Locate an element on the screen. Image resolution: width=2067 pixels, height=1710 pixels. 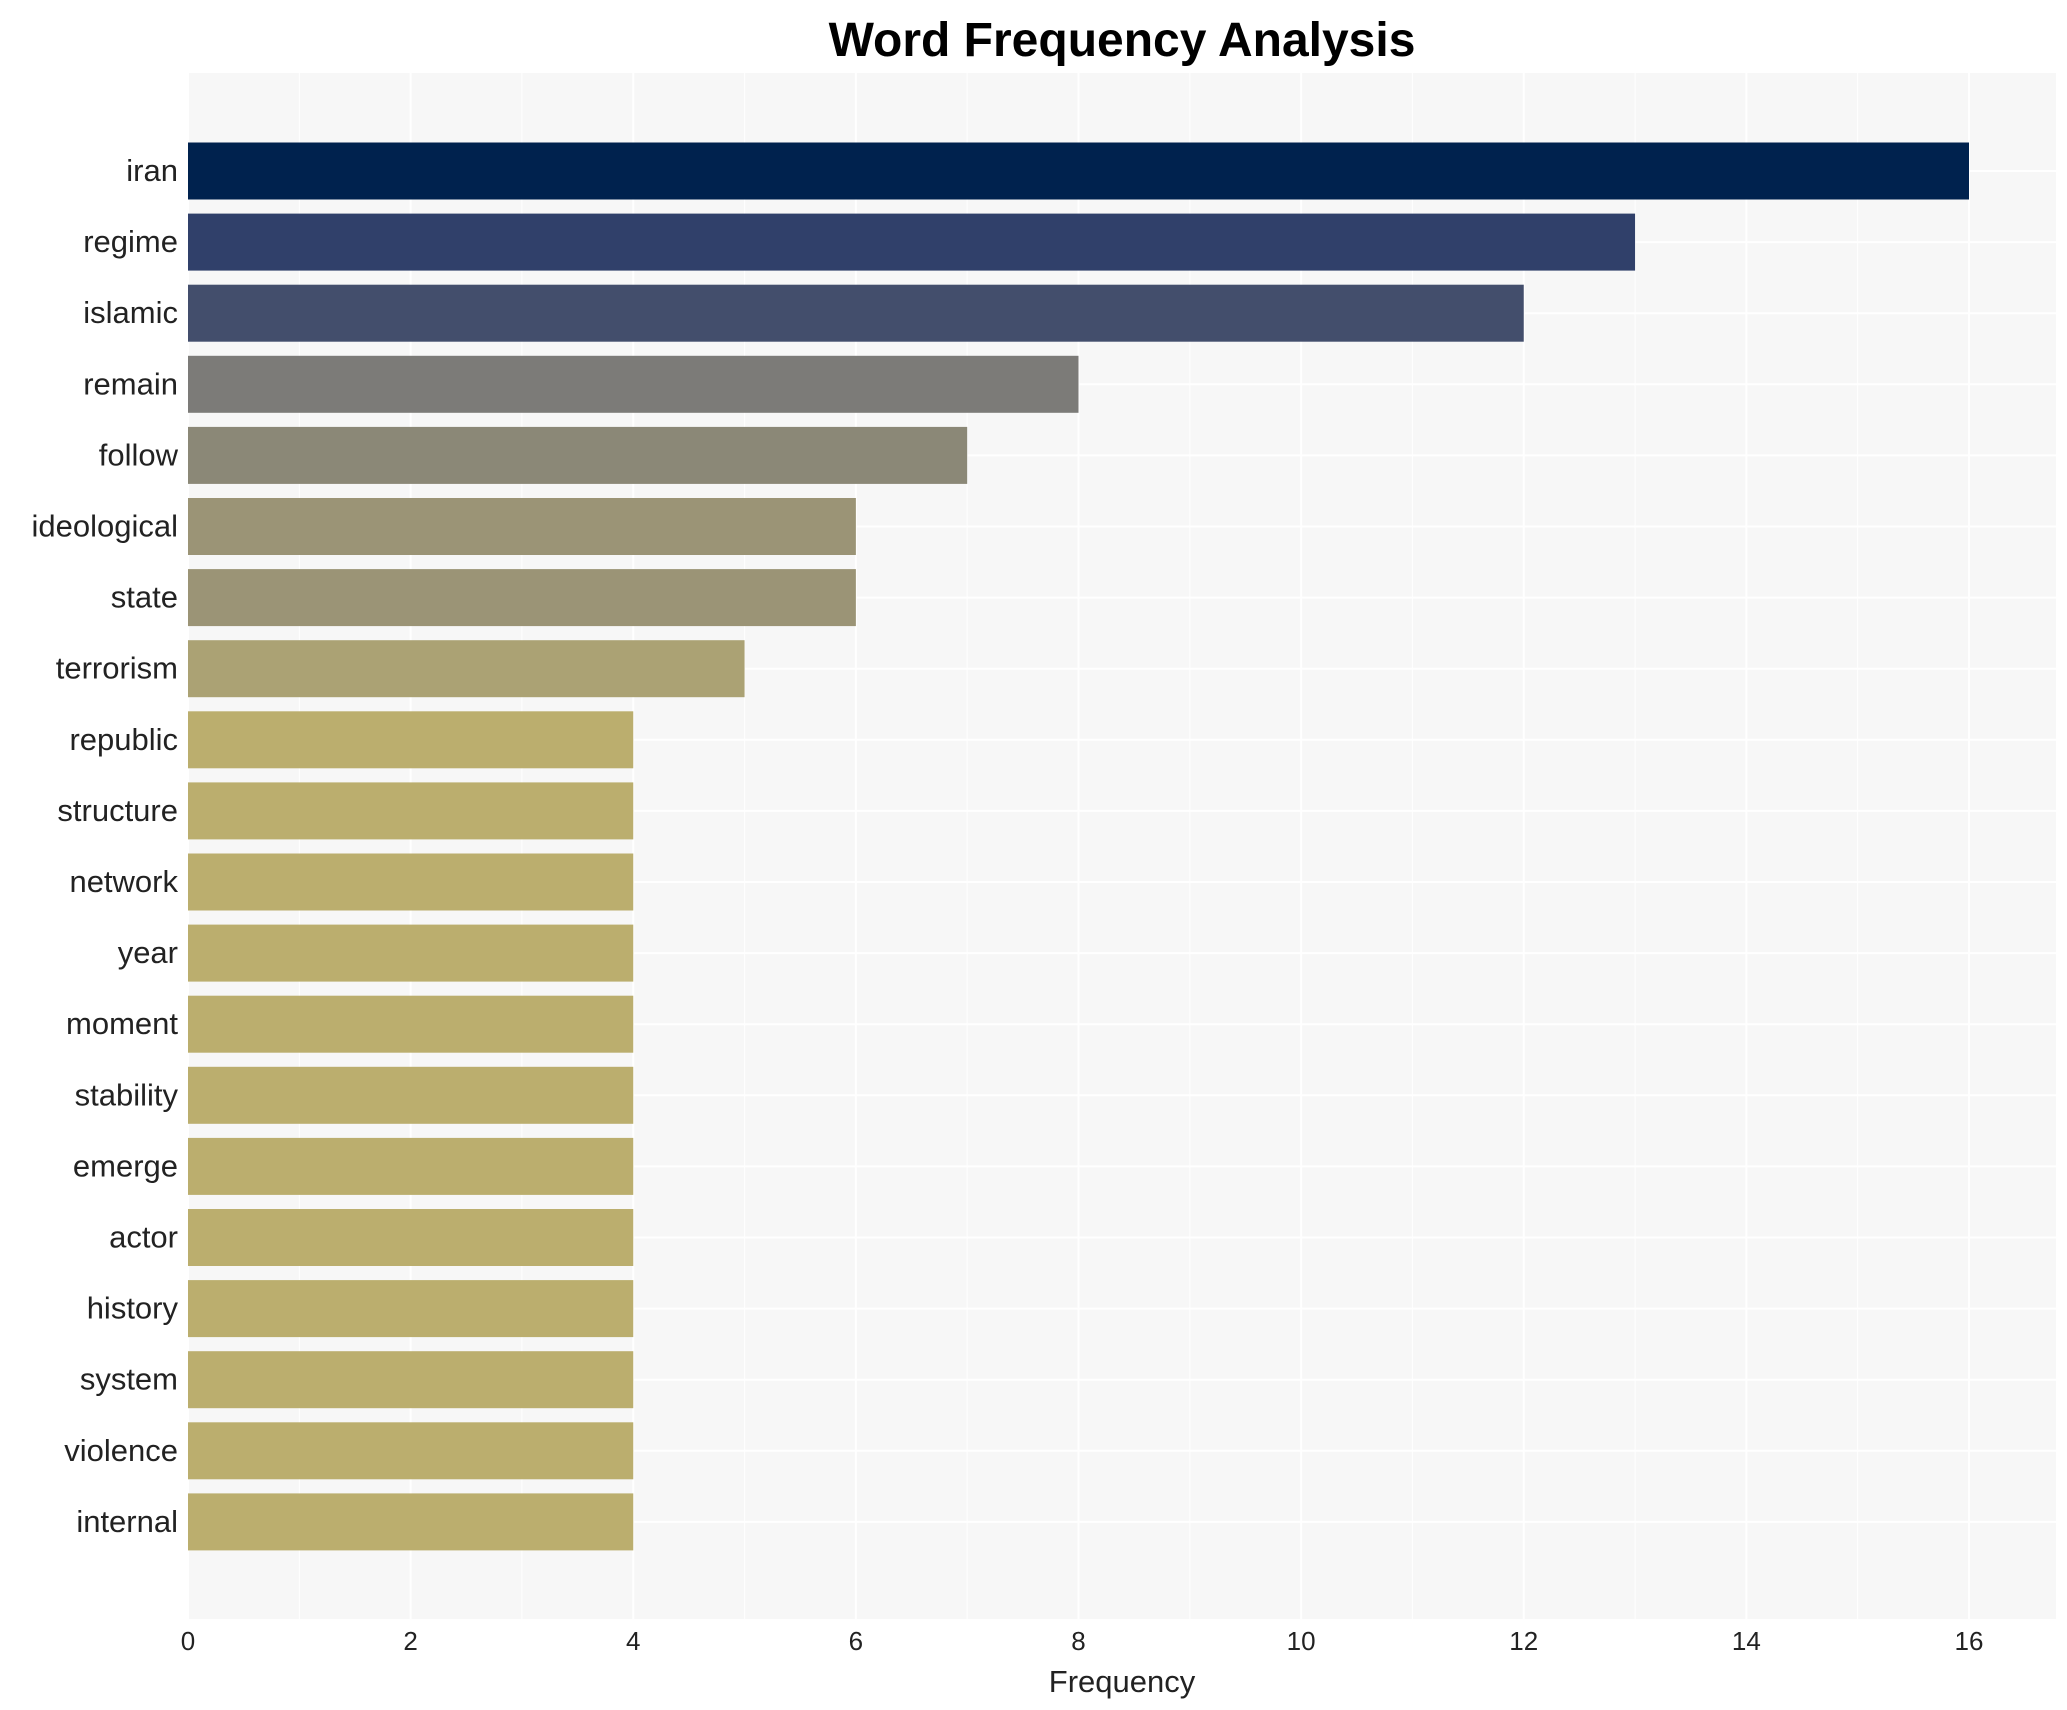
x-tick-label: 8 is located at coordinates (1078, 1641).